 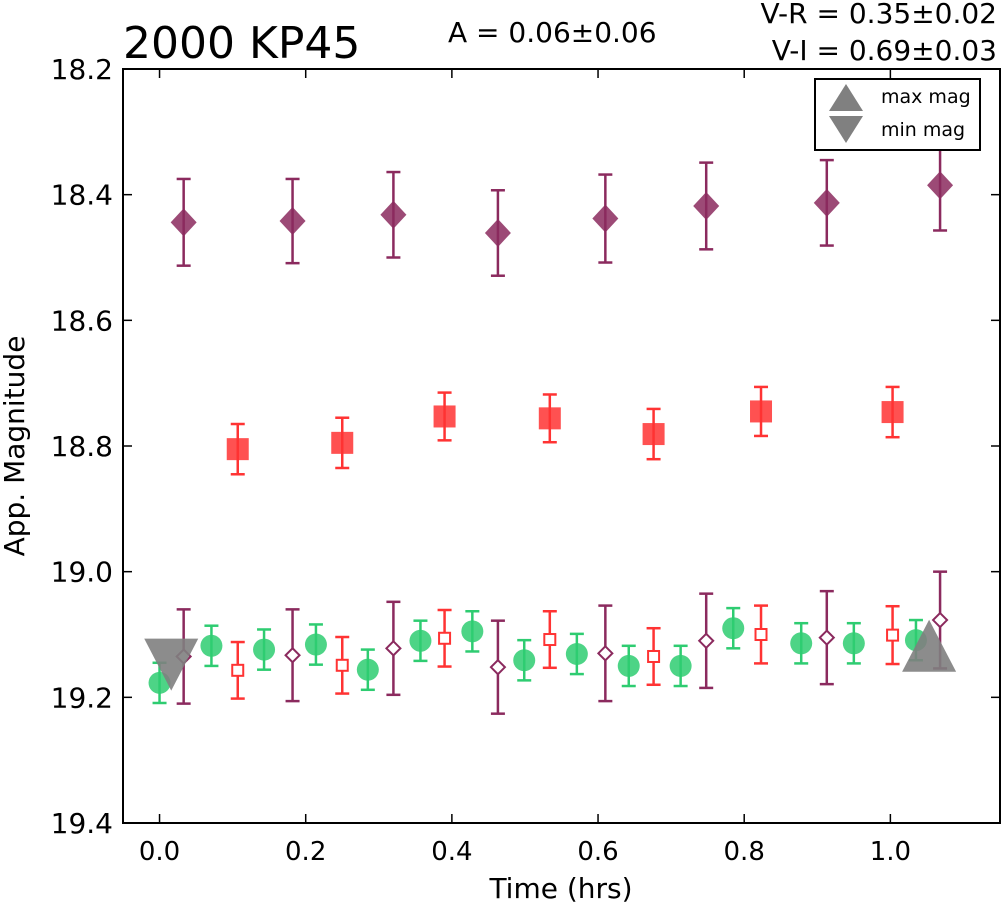 What do you see at coordinates (451, 852) in the screenshot?
I see `x-tick-label: 0.4` at bounding box center [451, 852].